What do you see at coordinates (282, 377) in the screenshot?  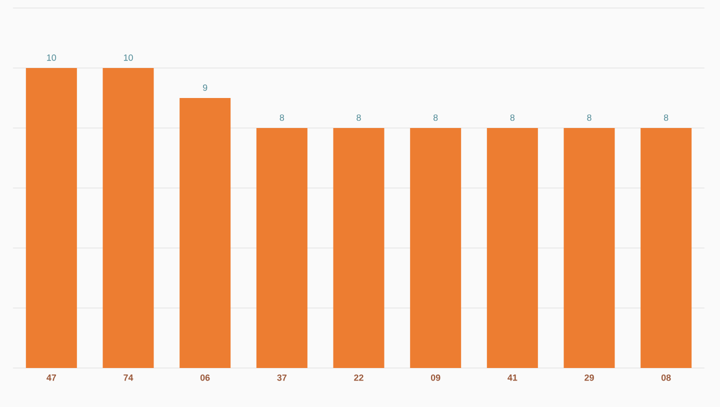 I see `x-tick-label: 37` at bounding box center [282, 377].